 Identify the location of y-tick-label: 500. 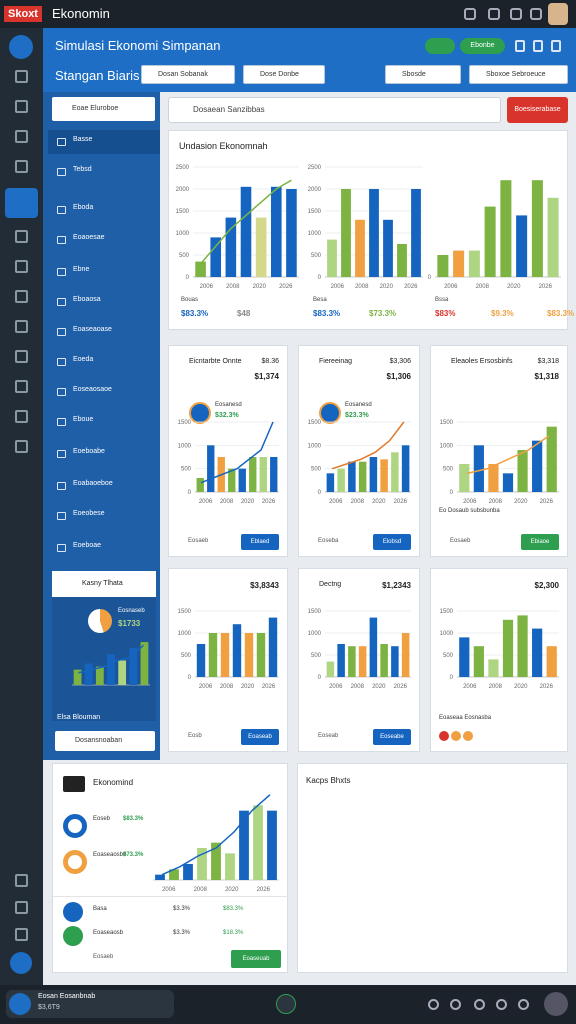
(186, 470).